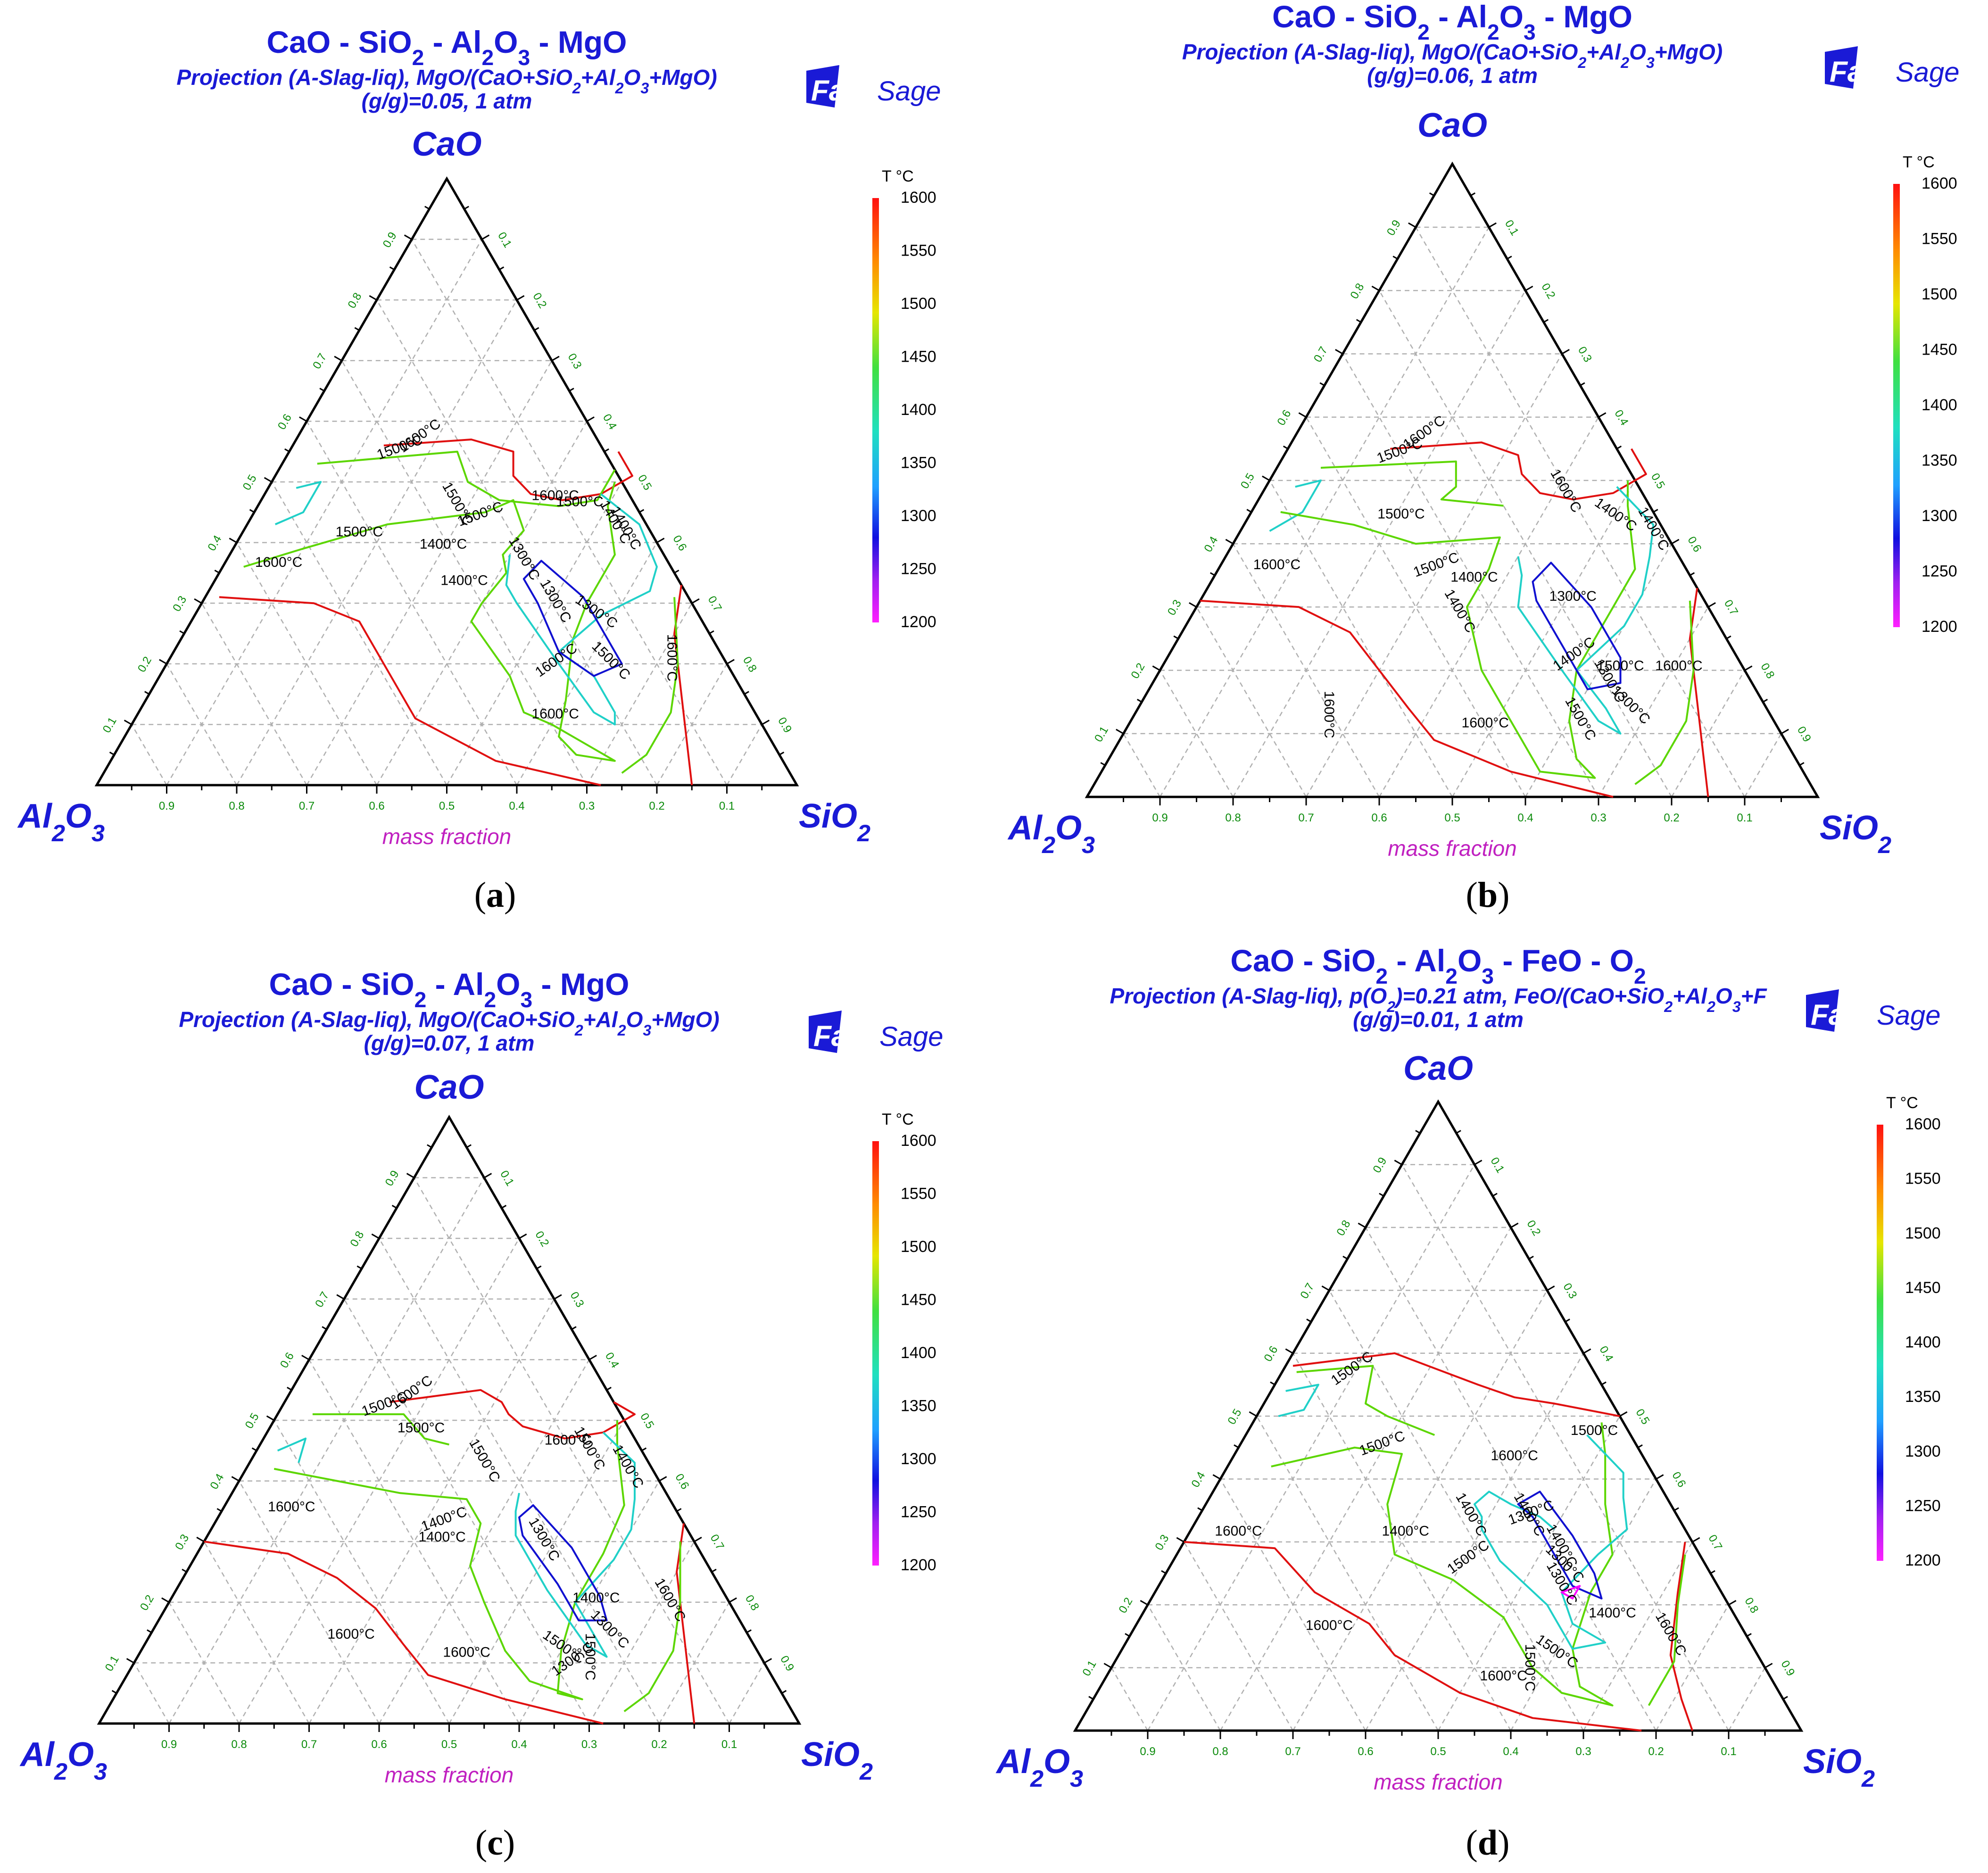 The height and width of the screenshot is (1873, 1988). Describe the element at coordinates (1438, 965) in the screenshot. I see `diagram-title: CaO - SiO2 - Al2O3 - FeO - O2` at that location.